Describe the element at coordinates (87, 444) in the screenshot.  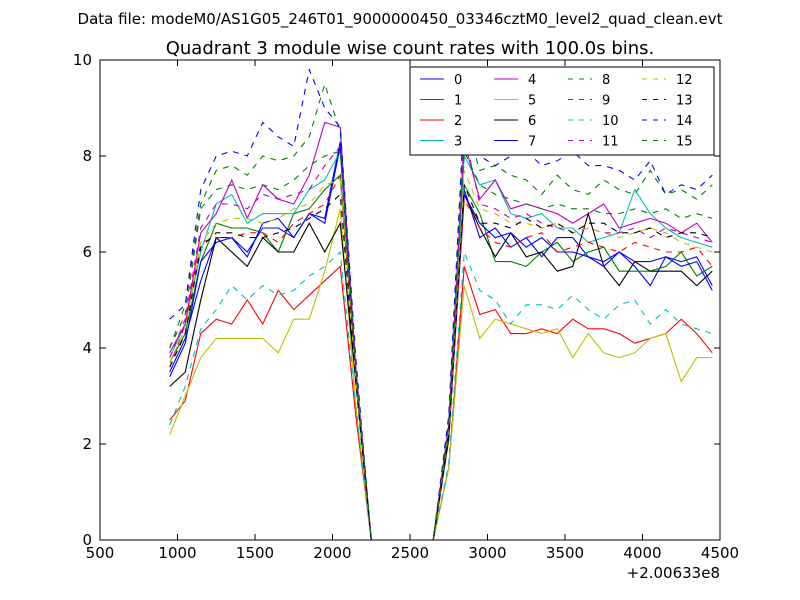
I see `y-tick-label-2: 2` at that location.